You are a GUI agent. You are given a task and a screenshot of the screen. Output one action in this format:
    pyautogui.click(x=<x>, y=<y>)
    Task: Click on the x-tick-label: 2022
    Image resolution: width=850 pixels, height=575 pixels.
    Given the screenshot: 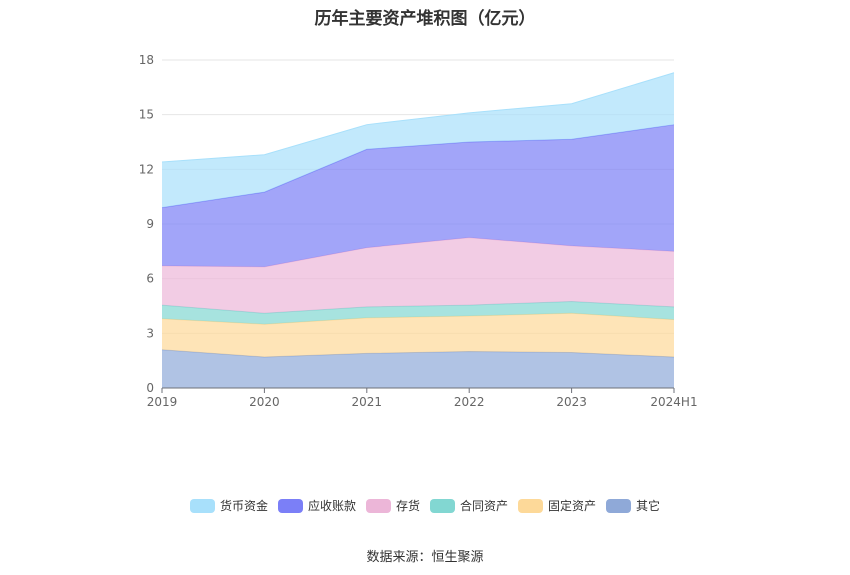 What is the action you would take?
    pyautogui.click(x=469, y=402)
    